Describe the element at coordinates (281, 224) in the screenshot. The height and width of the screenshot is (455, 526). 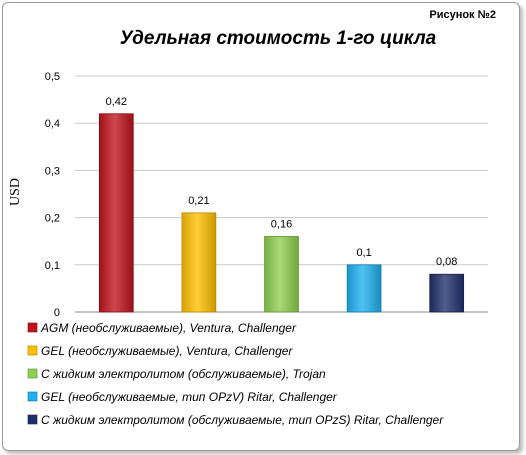
I see `data-label: 0,16` at that location.